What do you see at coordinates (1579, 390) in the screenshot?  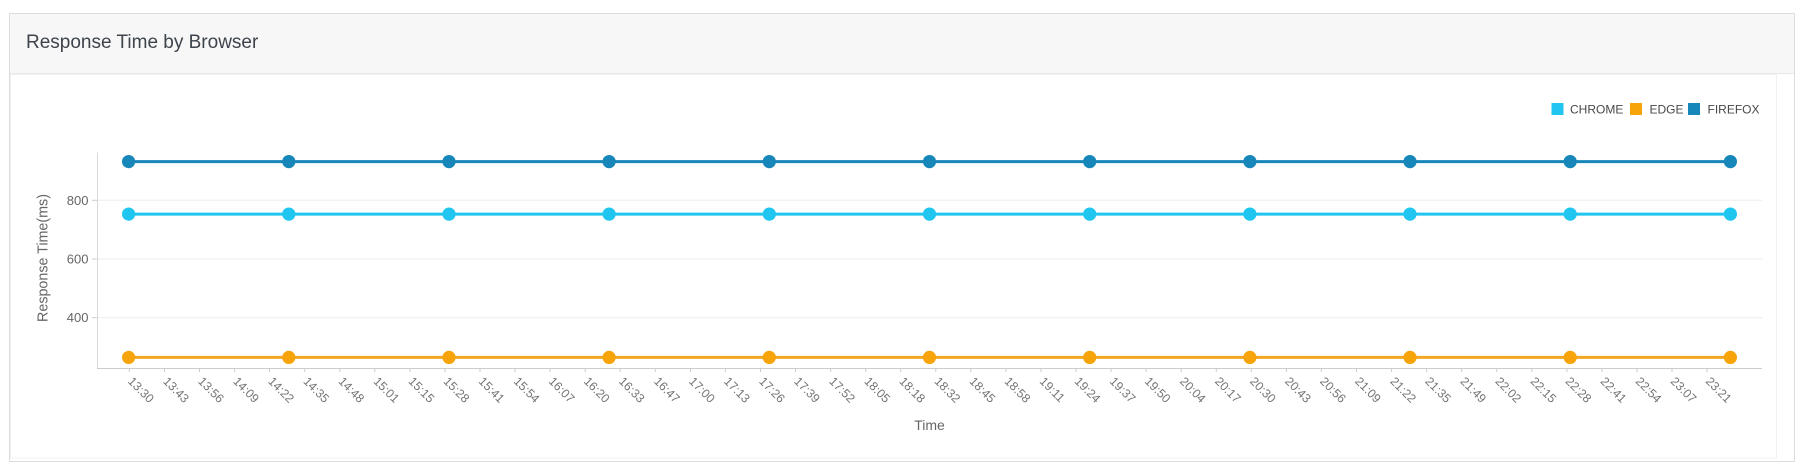 I see `svg-text: 22:28` at bounding box center [1579, 390].